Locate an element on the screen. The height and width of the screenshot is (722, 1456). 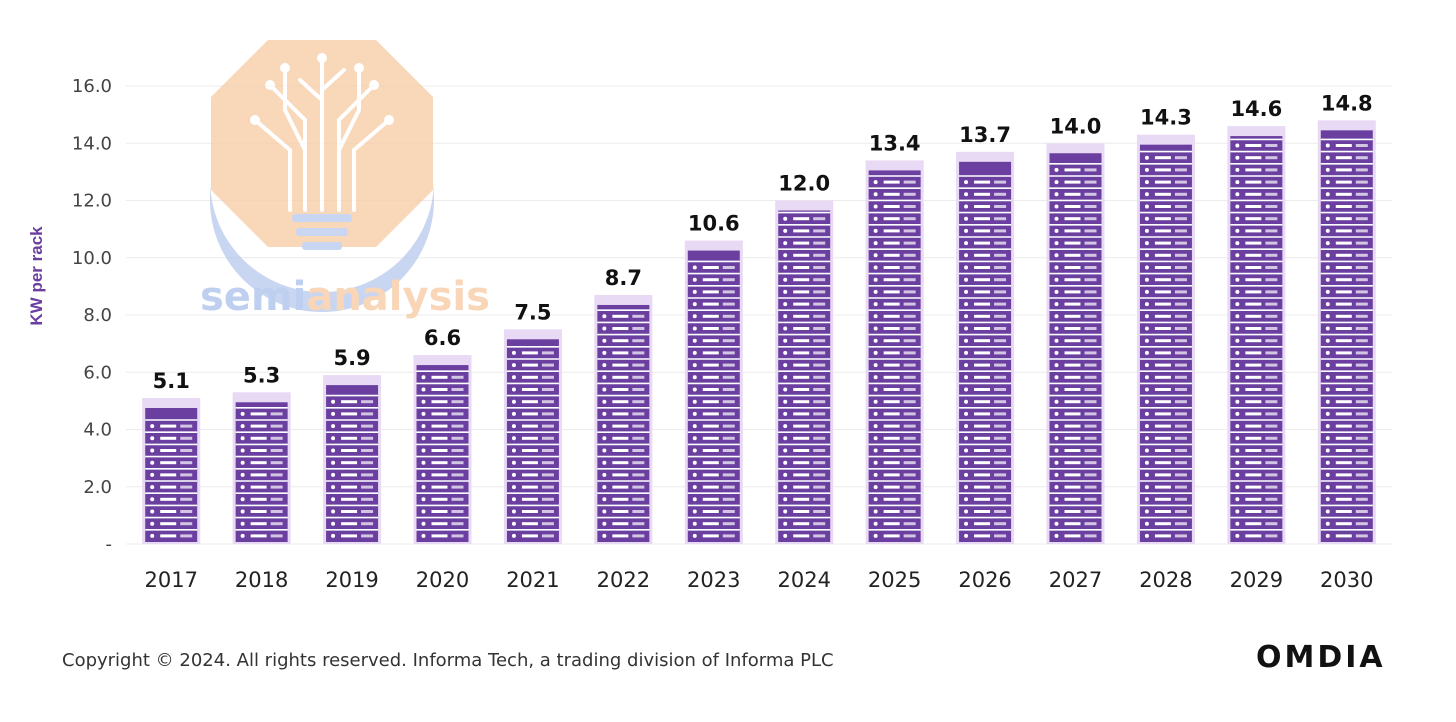
bar-2030 is located at coordinates (1346, 332).